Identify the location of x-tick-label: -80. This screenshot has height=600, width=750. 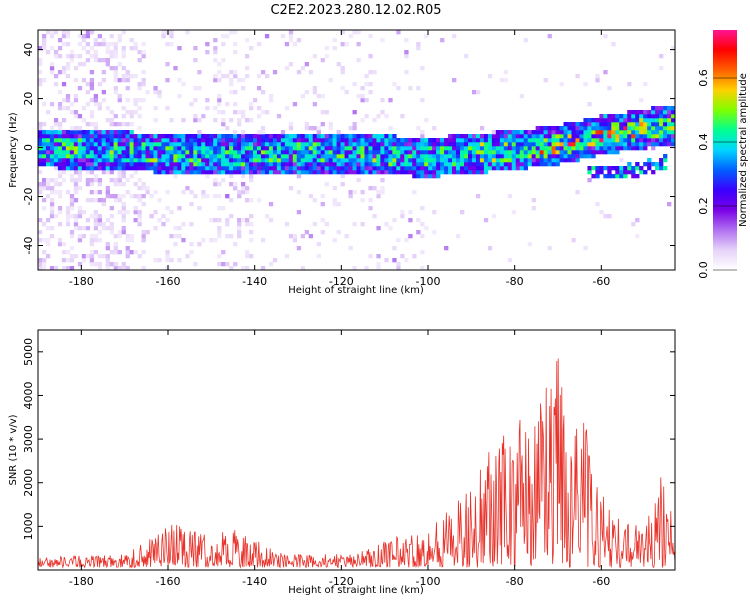
(515, 581).